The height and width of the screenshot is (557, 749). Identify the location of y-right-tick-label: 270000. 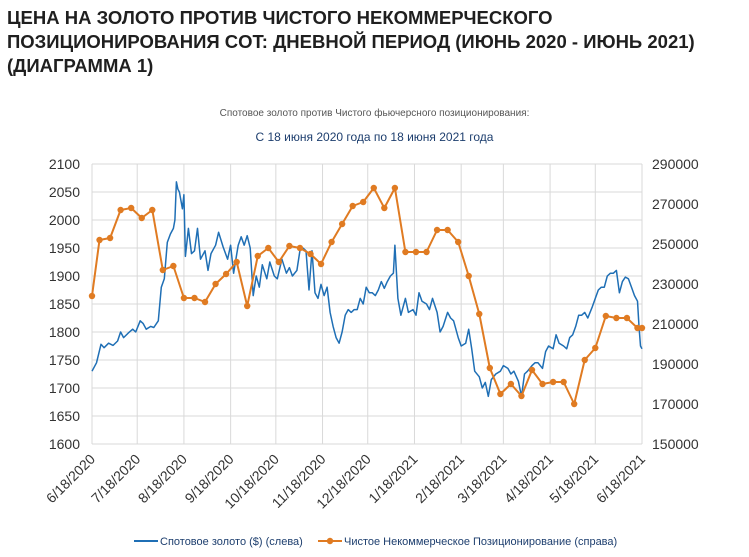
(675, 204).